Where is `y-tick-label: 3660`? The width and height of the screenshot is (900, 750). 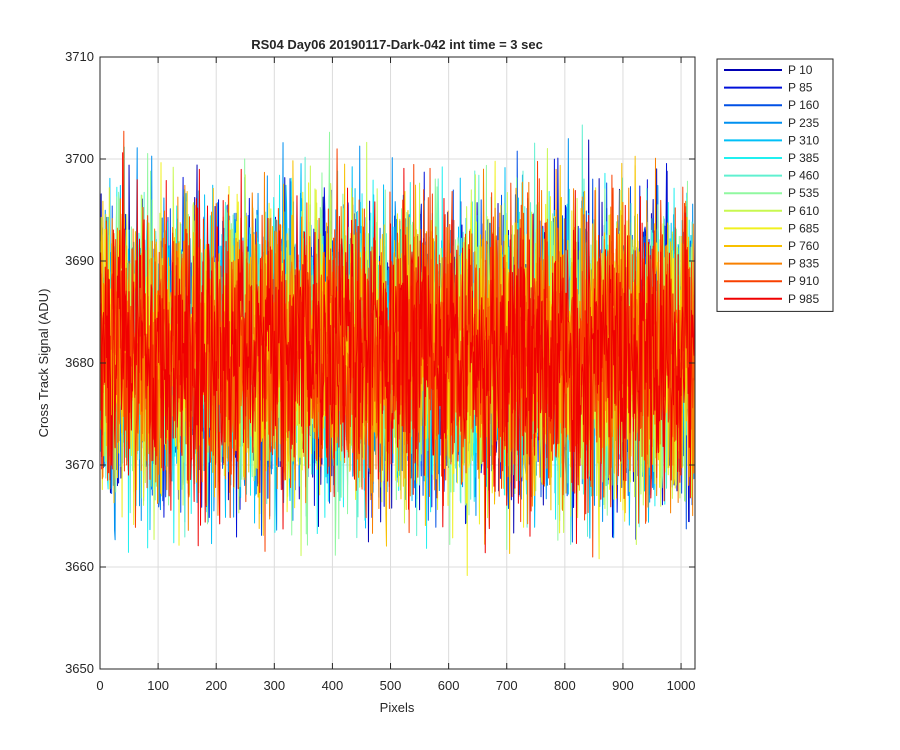
y-tick-label: 3660 is located at coordinates (79, 566).